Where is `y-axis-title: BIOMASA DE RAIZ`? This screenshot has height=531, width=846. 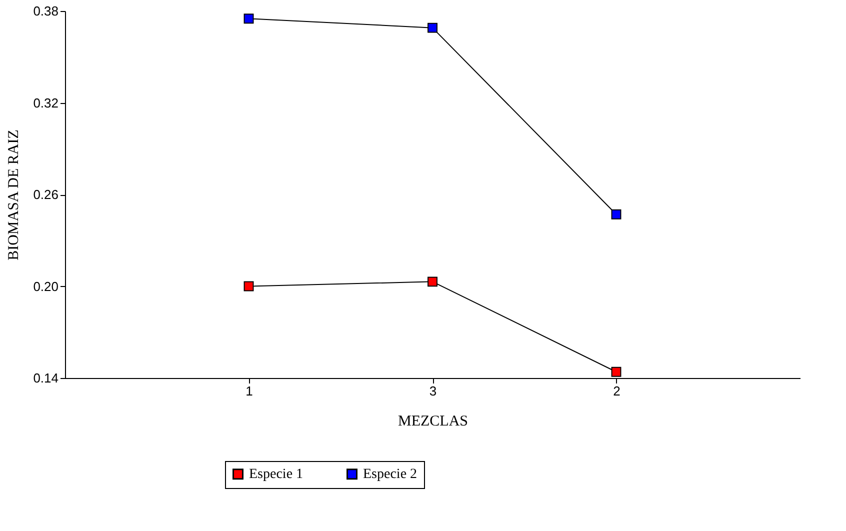 y-axis-title: BIOMASA DE RAIZ is located at coordinates (14, 195).